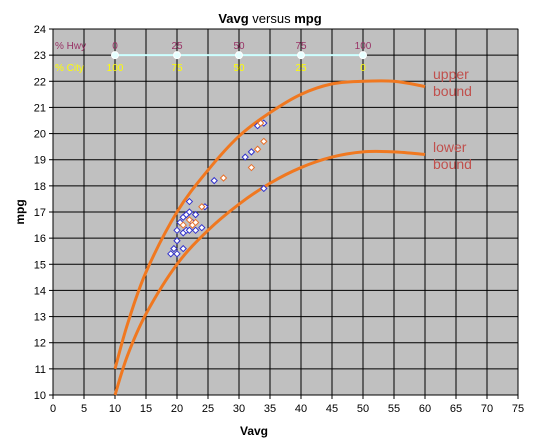 This screenshot has height=444, width=533. Describe the element at coordinates (40, 265) in the screenshot. I see `y-tick-label: 15` at that location.